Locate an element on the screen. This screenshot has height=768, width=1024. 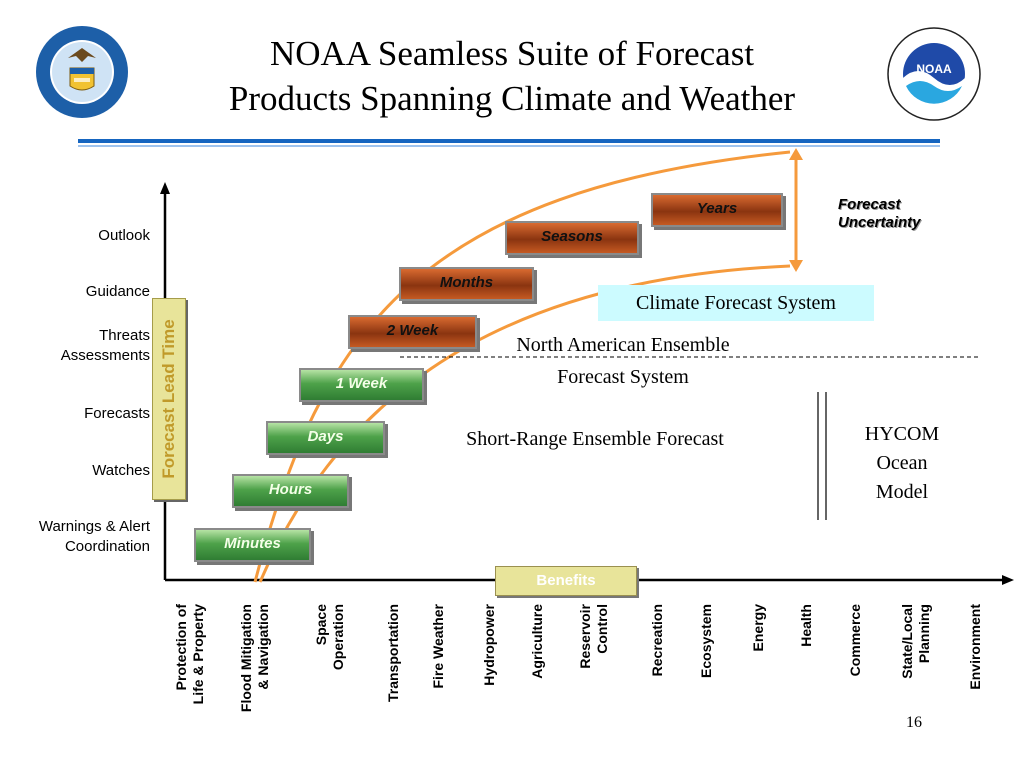
box-1-week: 1 Week is located at coordinates (361, 385).